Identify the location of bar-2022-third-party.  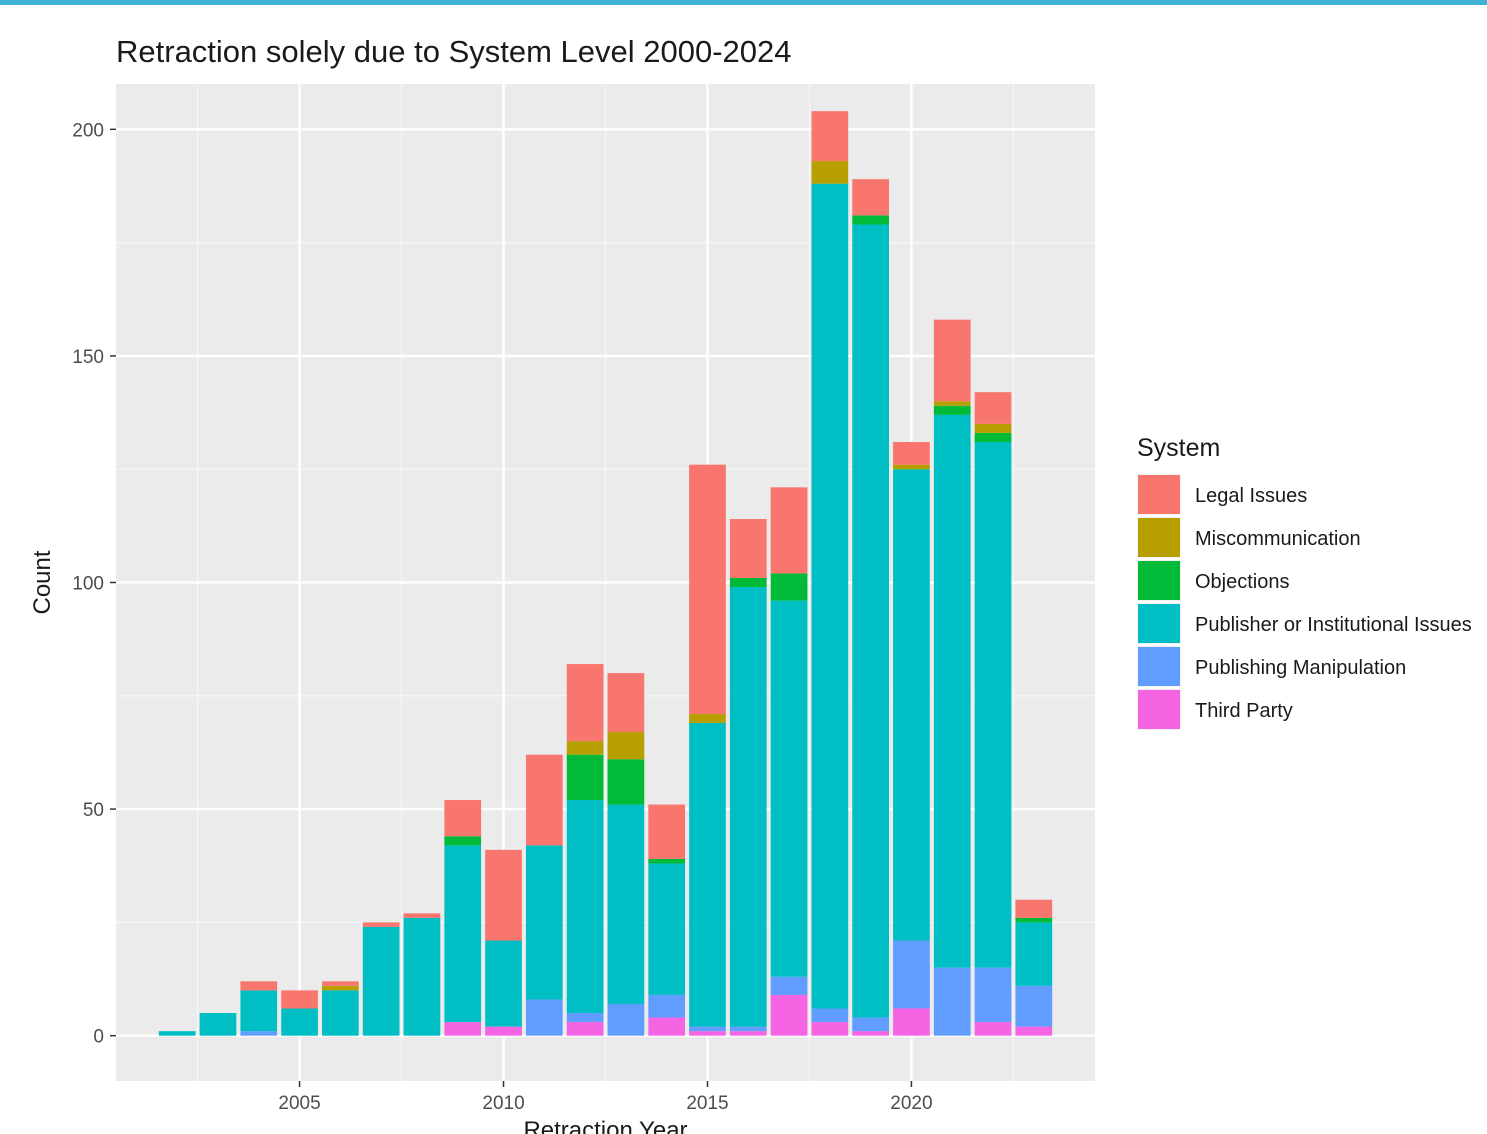
(993, 1029).